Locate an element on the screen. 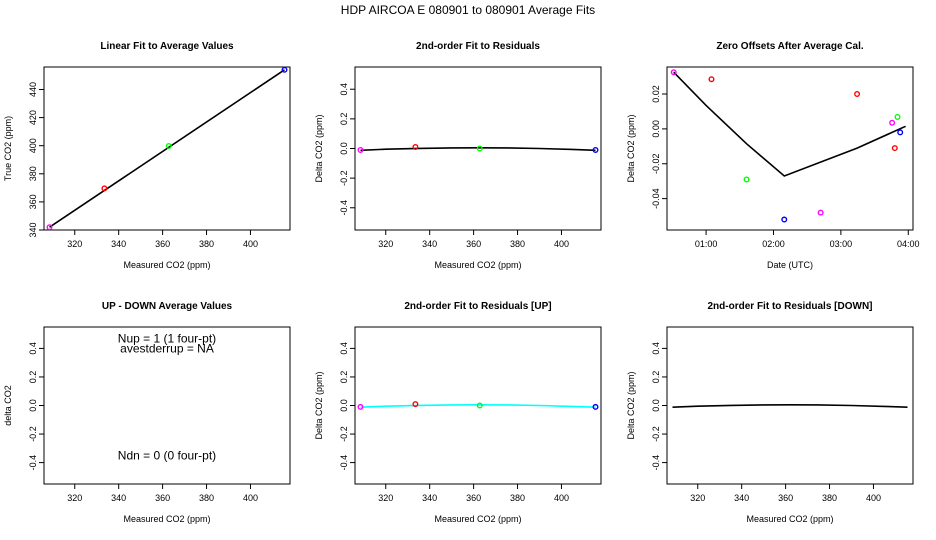 Image resolution: width=936 pixels, height=540 pixels. plot-title: 2nd-order Fit to Residuals [DOWN] is located at coordinates (790, 306).